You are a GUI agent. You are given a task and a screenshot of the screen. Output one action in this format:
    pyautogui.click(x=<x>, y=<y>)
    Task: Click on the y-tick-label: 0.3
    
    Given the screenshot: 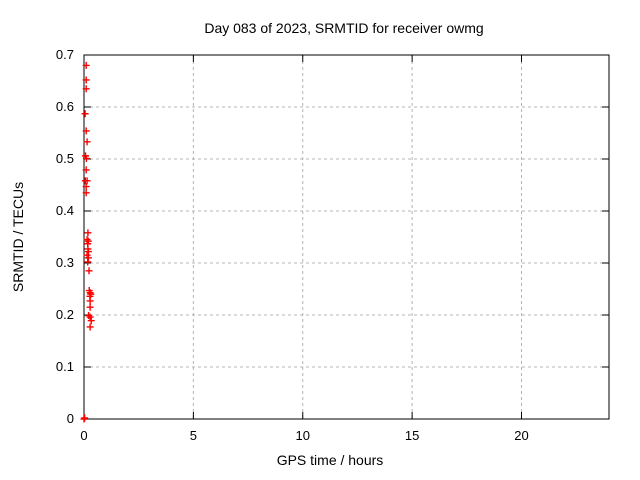 What is the action you would take?
    pyautogui.click(x=65, y=262)
    